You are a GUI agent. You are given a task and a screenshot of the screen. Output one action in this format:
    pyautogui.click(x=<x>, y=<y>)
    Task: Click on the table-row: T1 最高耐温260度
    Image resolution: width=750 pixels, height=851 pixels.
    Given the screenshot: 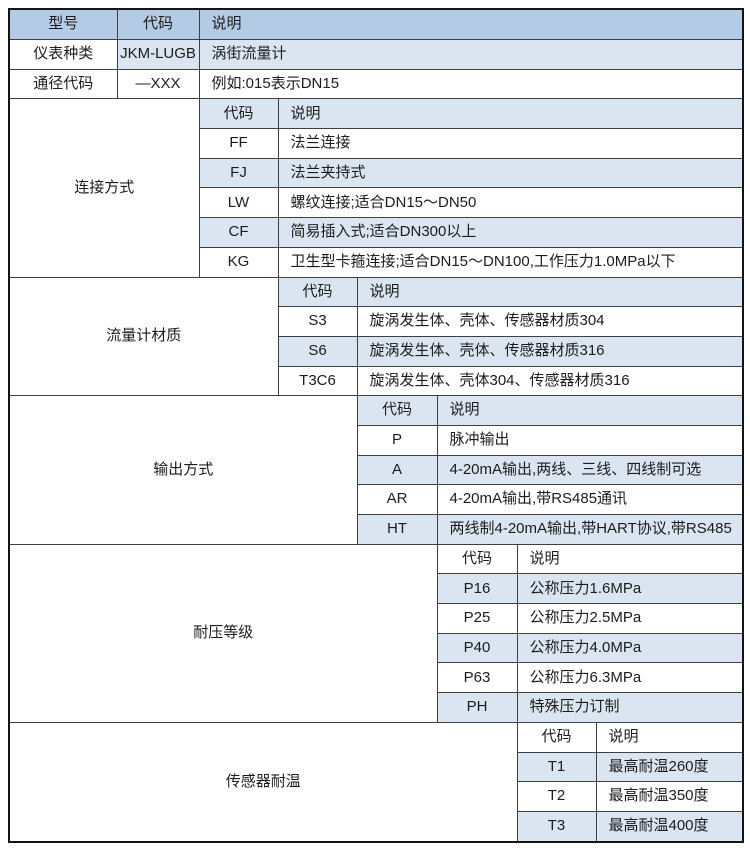 What is the action you would take?
    pyautogui.click(x=376, y=767)
    